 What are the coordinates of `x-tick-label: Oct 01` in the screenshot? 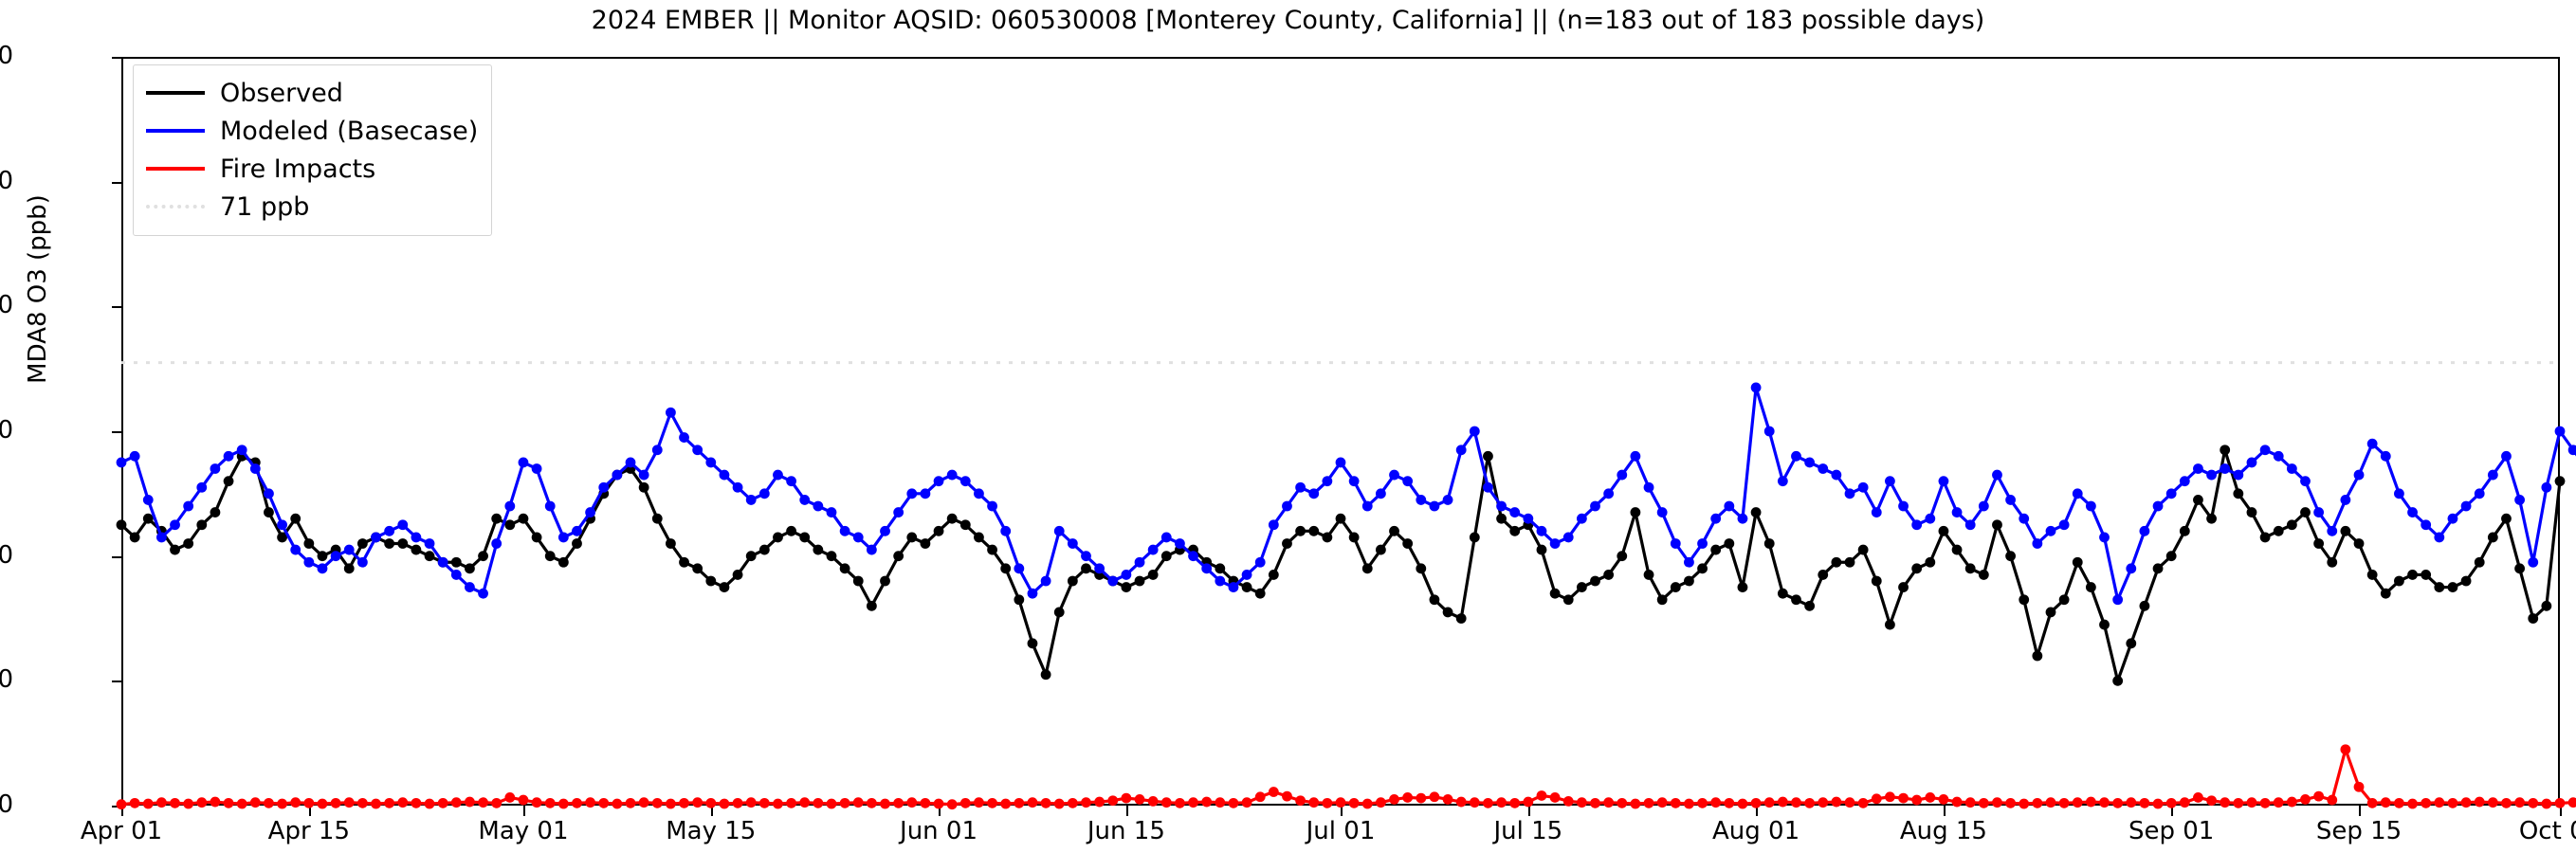 It's located at (2547, 831).